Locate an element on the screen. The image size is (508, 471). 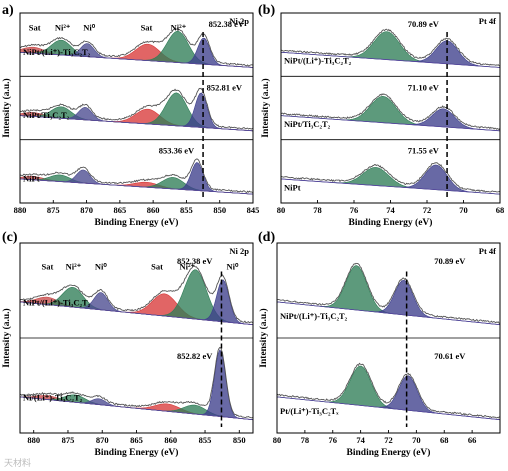
panel-label: (b) is located at coordinates (266, 10).